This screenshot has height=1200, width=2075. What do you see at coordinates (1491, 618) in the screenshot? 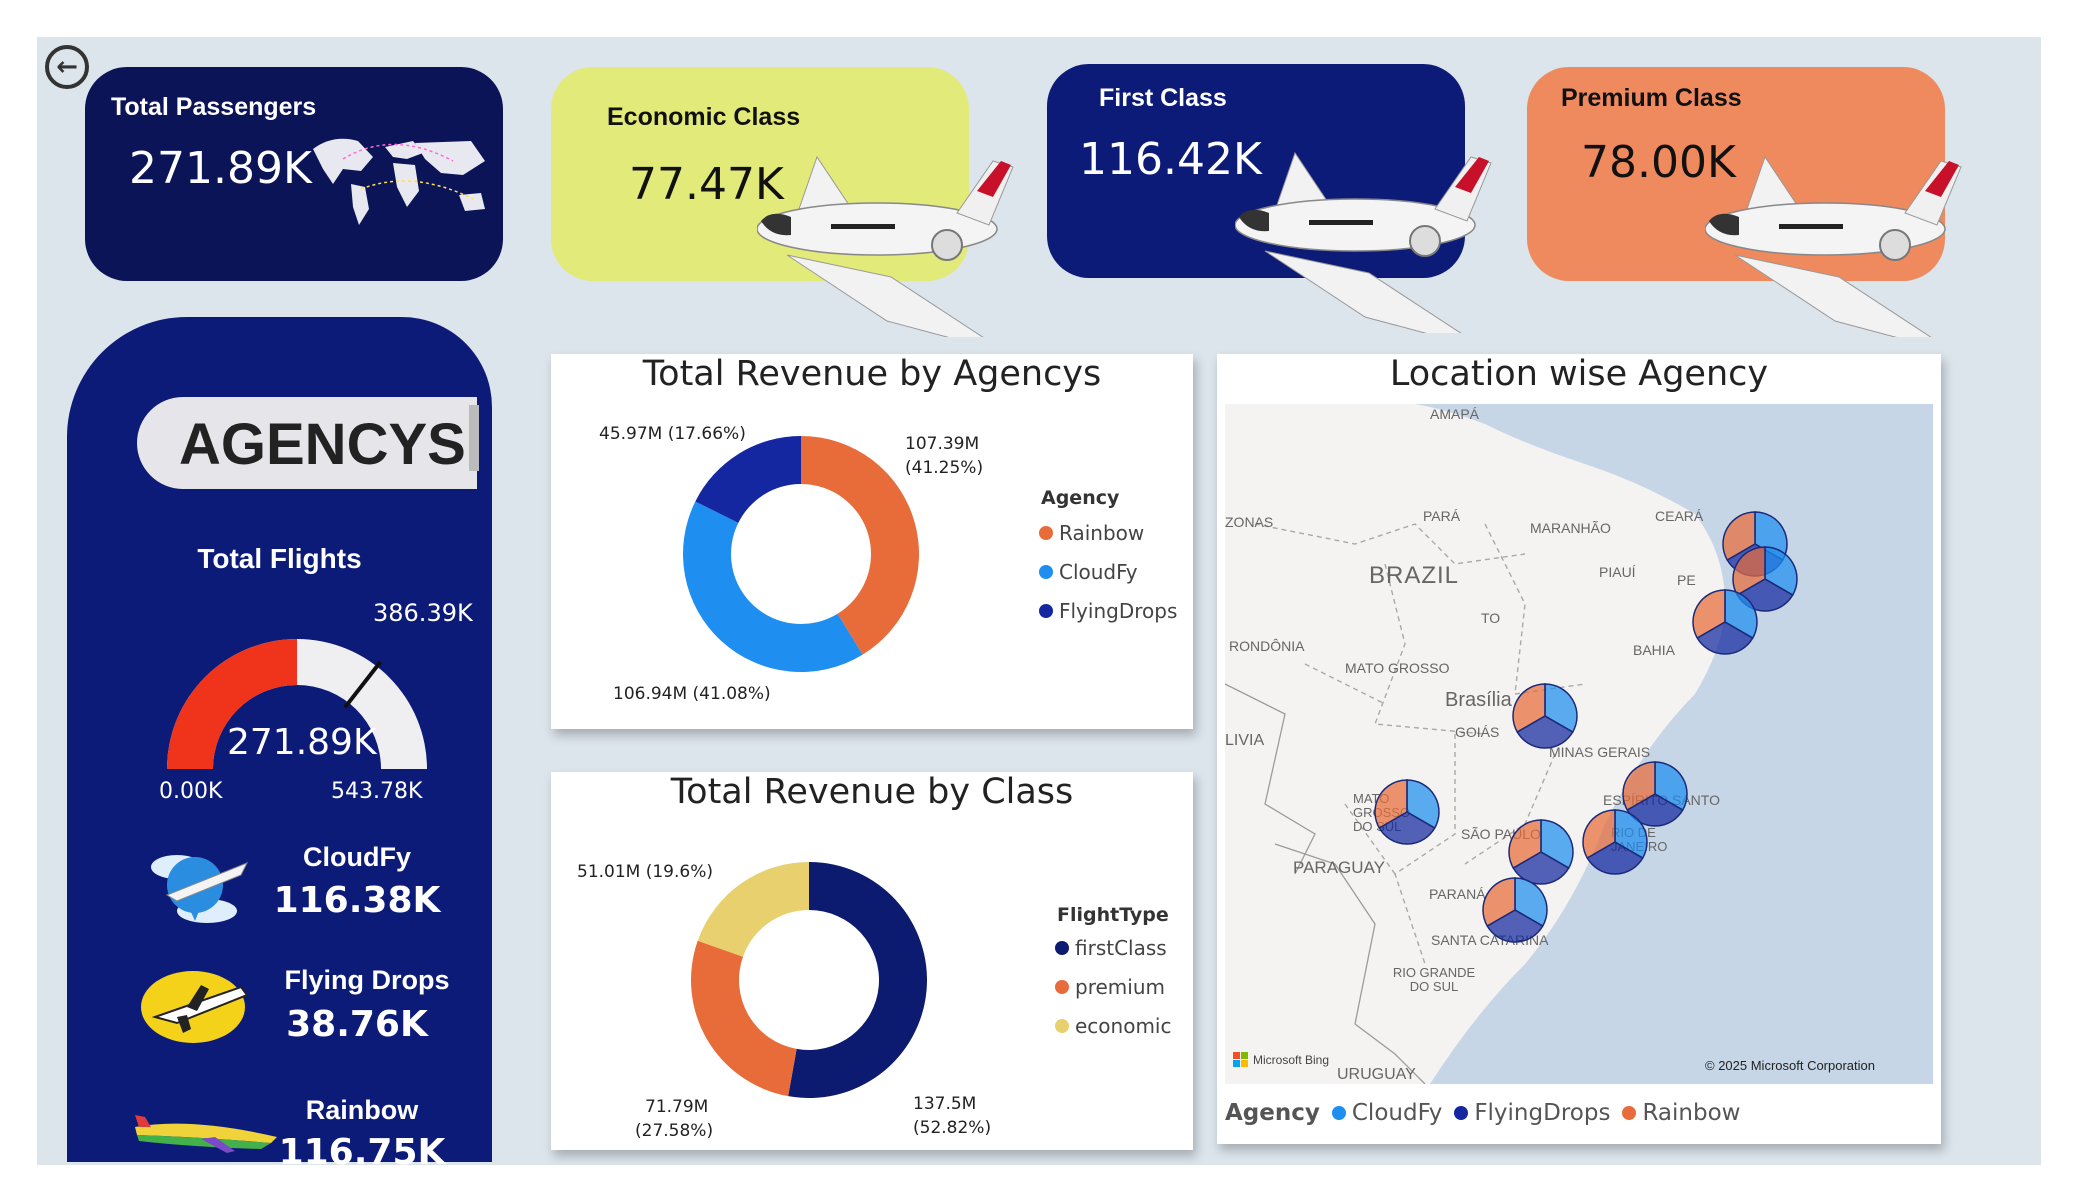
I see `map-label: TO` at bounding box center [1491, 618].